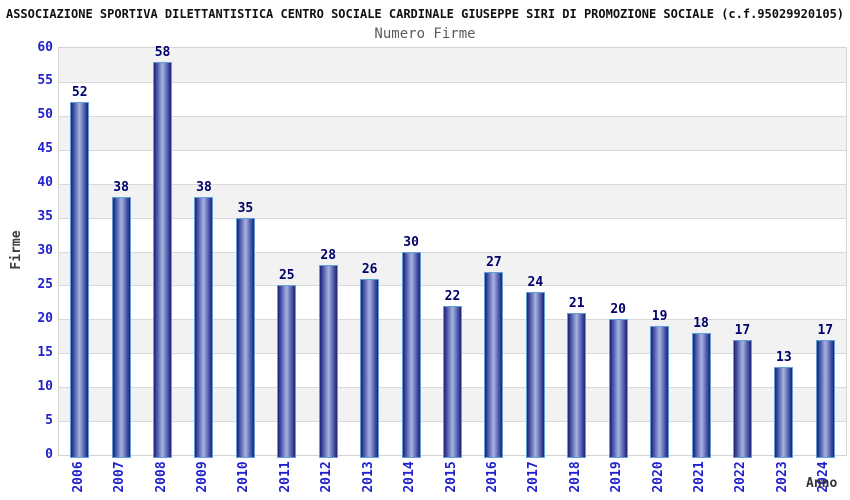  I want to click on bar-2007, so click(121, 327).